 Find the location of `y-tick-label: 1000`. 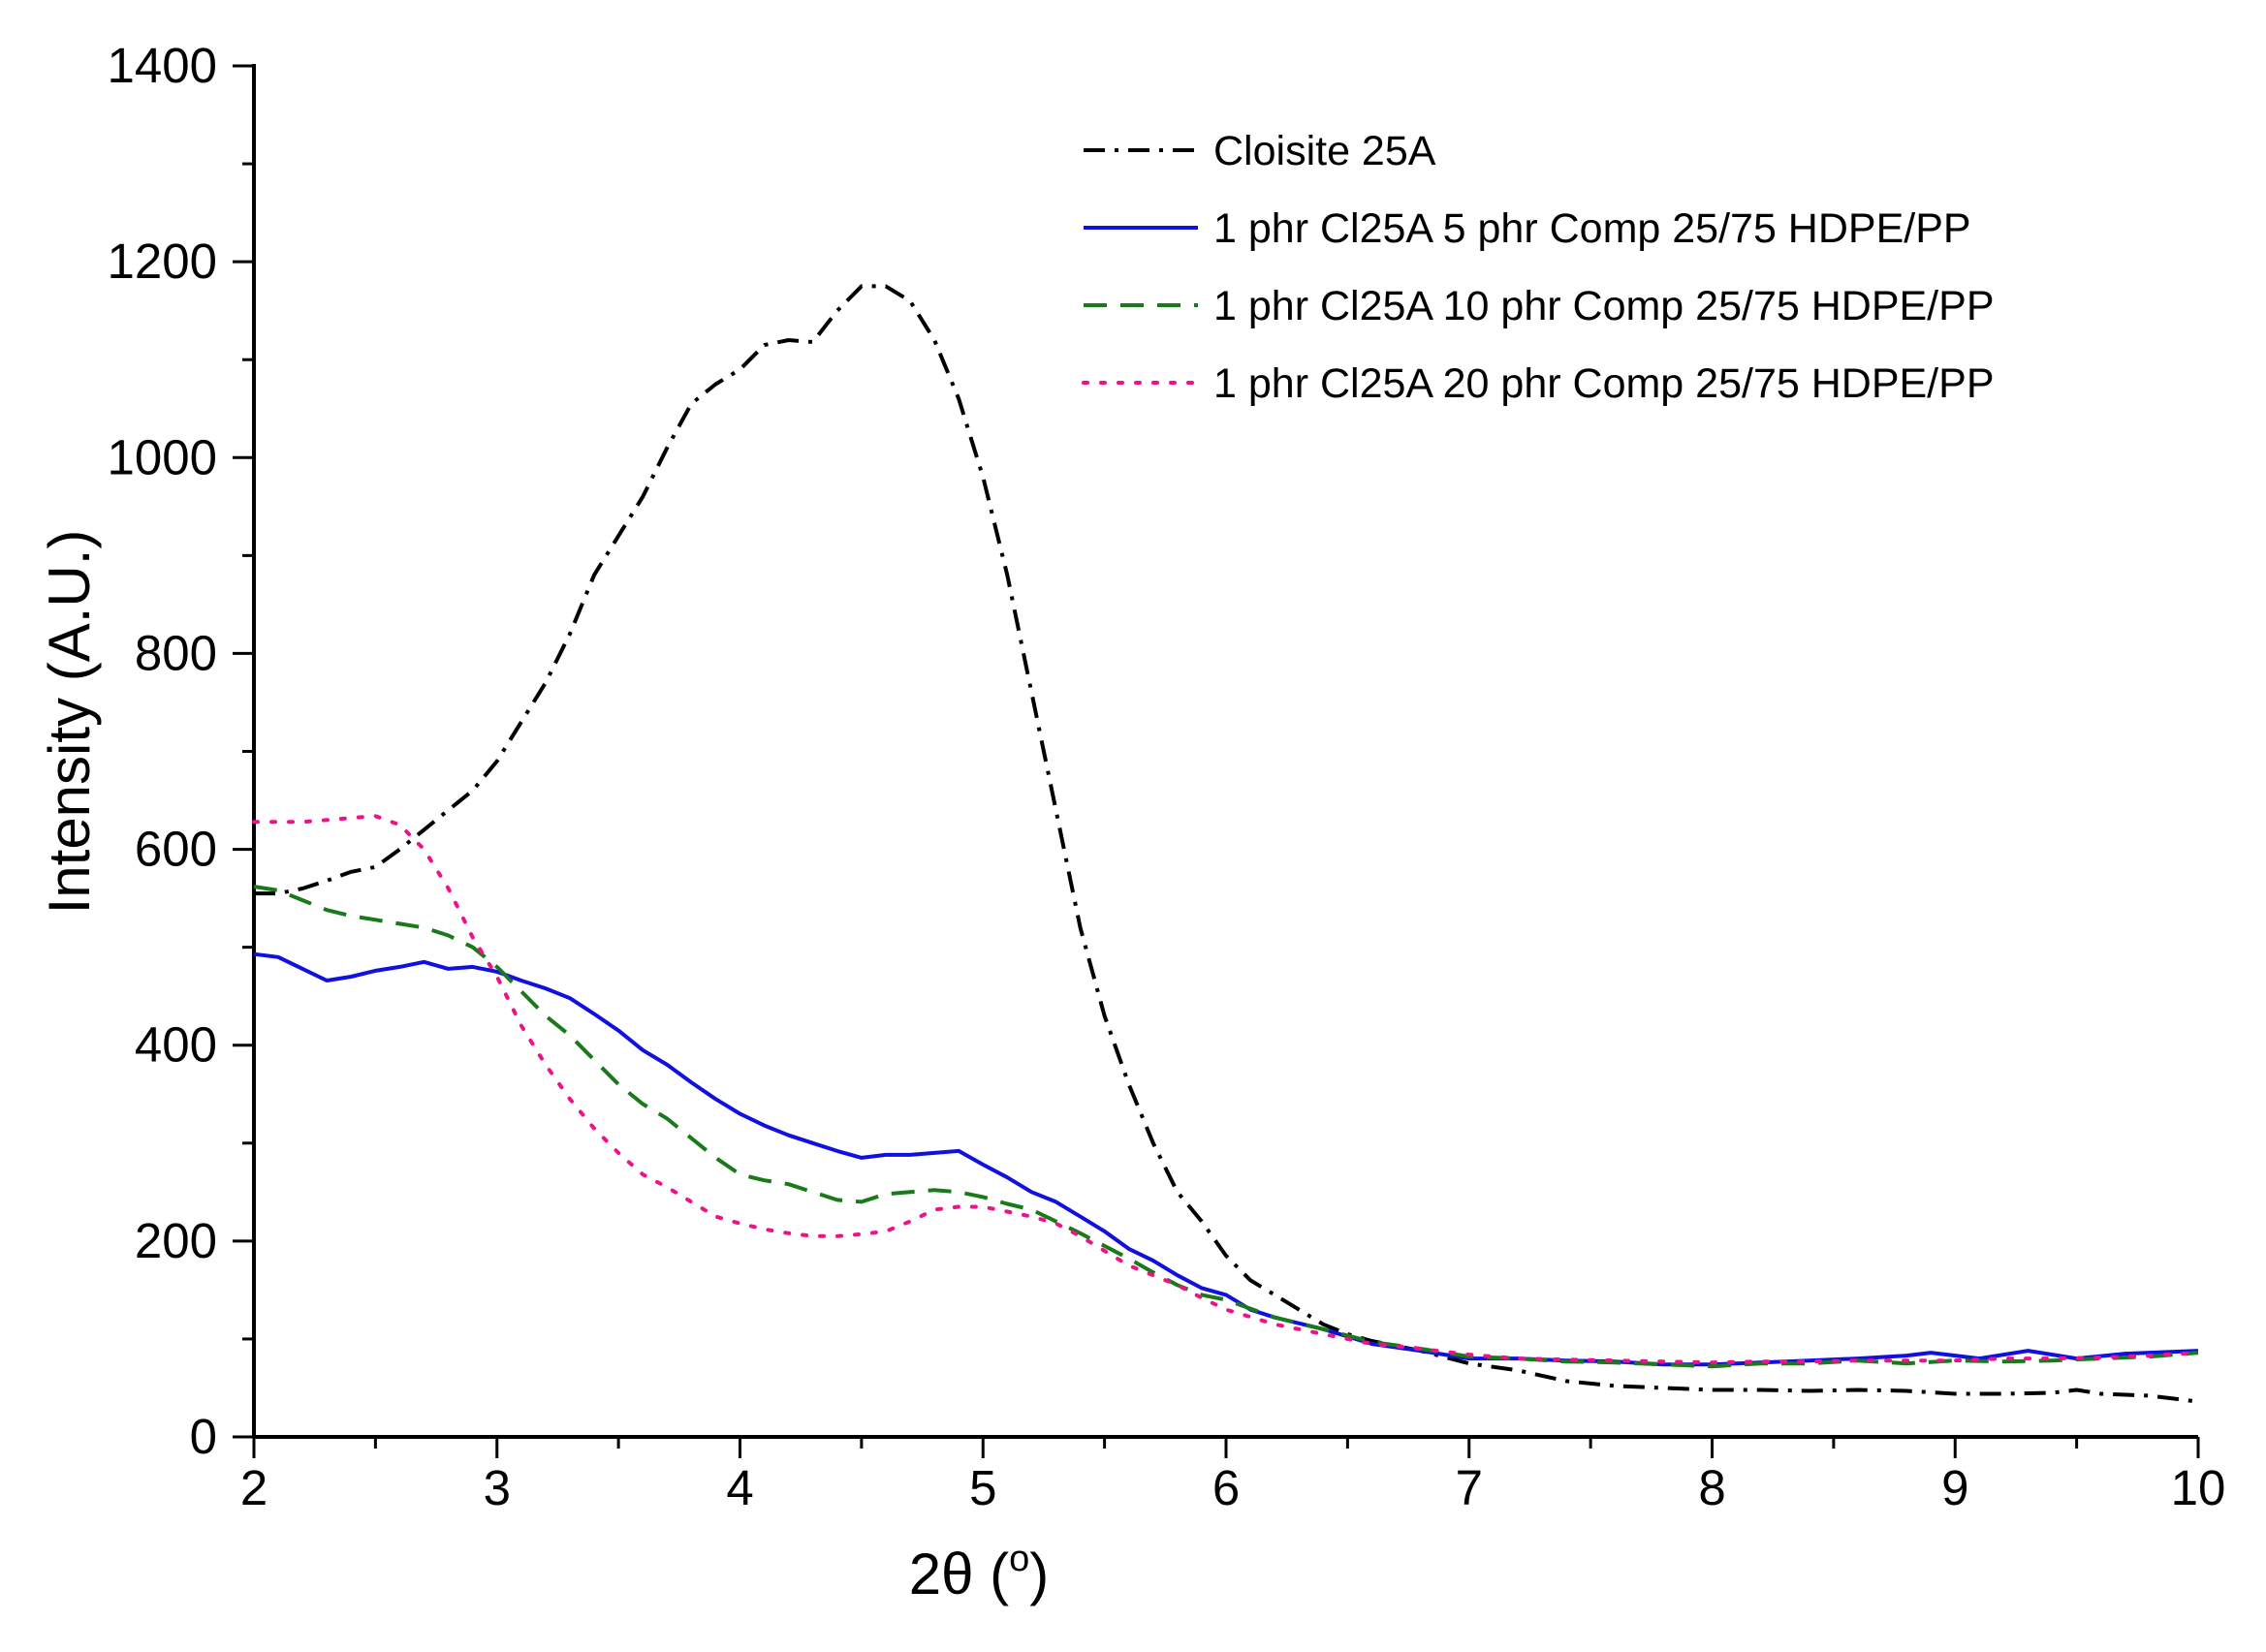

y-tick-label: 1000 is located at coordinates (163, 456).